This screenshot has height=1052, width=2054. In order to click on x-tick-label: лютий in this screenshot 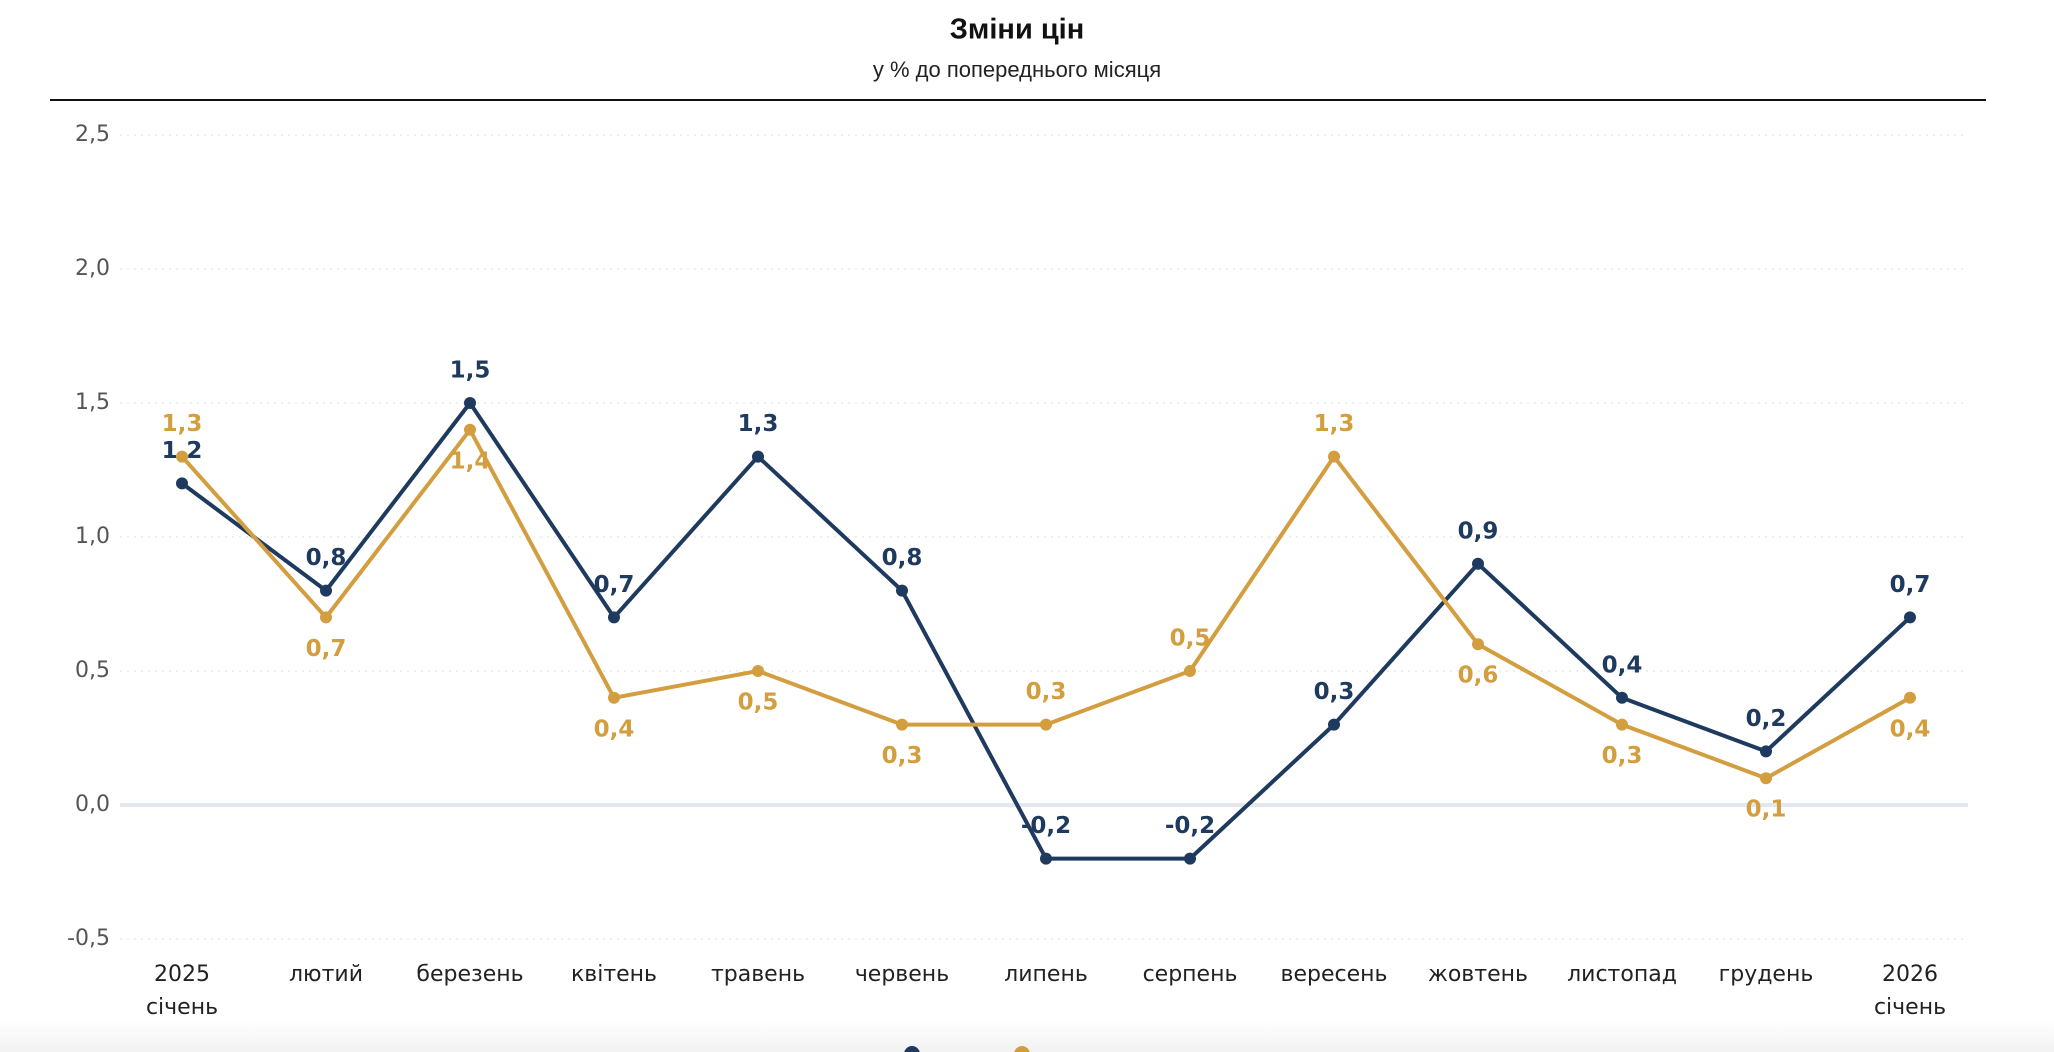, I will do `click(326, 974)`.